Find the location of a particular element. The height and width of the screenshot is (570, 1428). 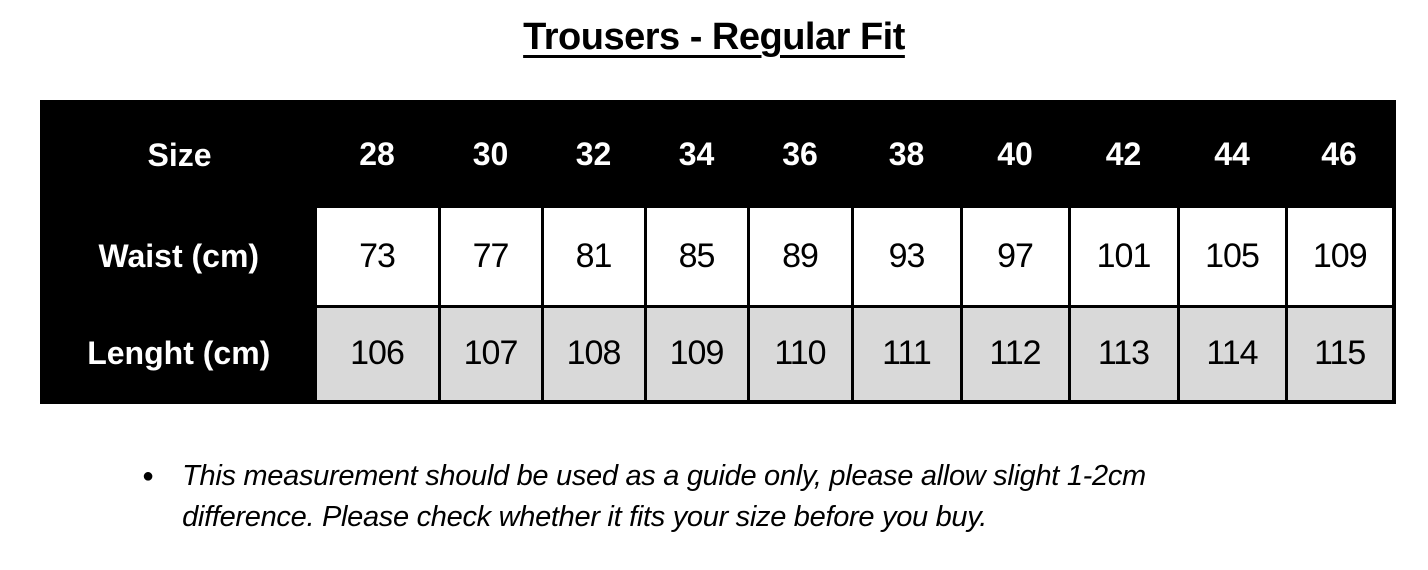

length-cell-44: 114 is located at coordinates (1232, 354).